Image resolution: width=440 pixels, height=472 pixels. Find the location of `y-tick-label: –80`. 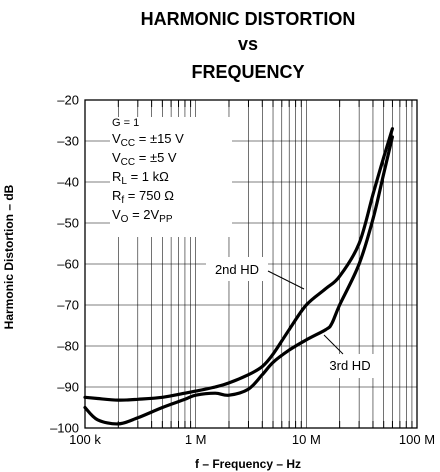

y-tick-label: –80 is located at coordinates (68, 346).